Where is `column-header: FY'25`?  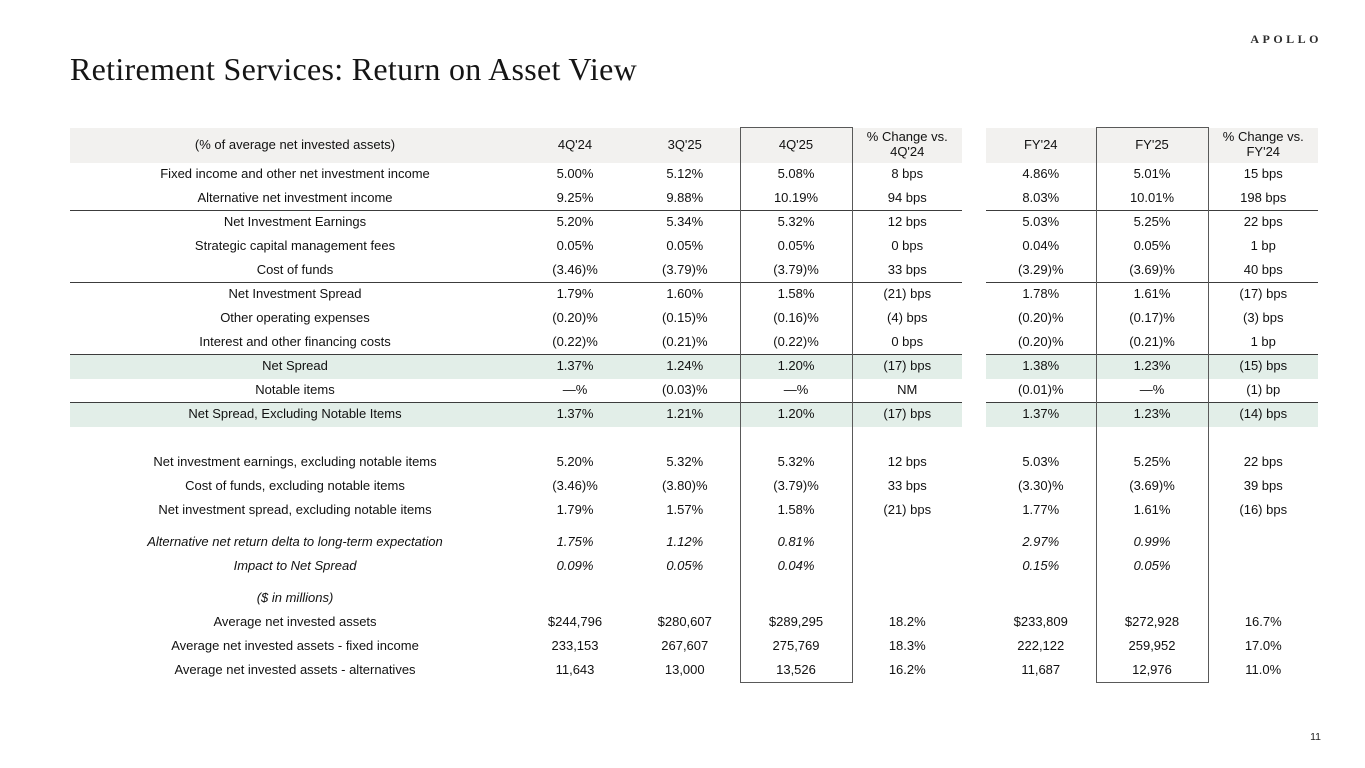 column-header: FY'25 is located at coordinates (1152, 145).